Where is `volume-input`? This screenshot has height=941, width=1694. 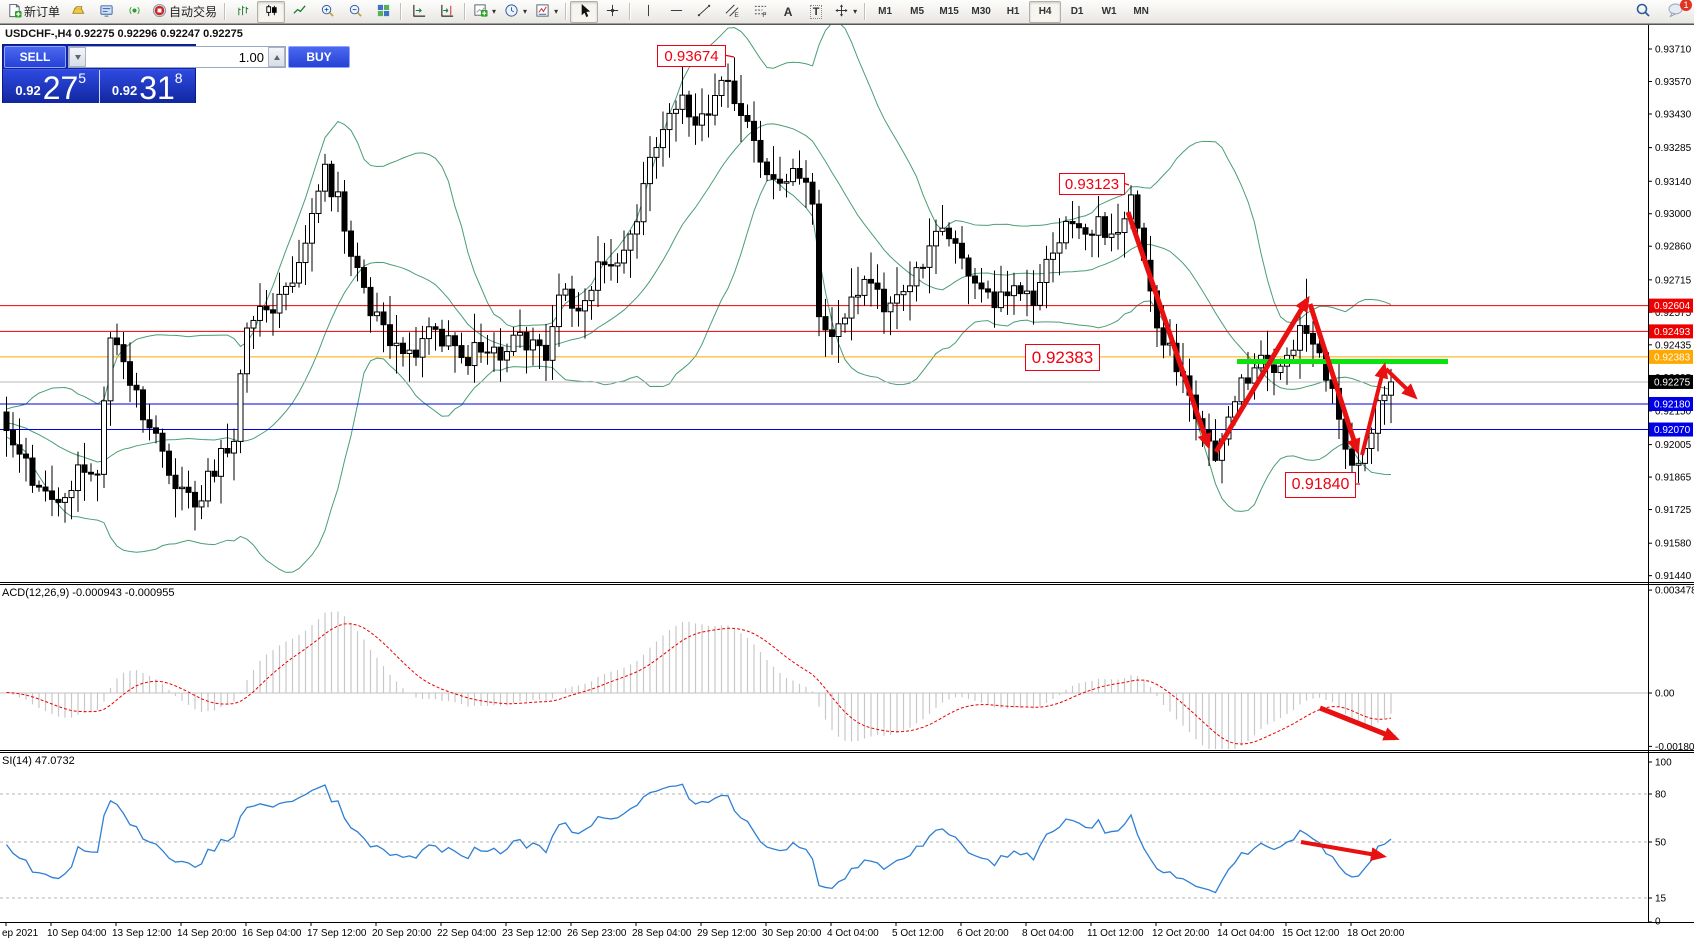
volume-input is located at coordinates (177, 57).